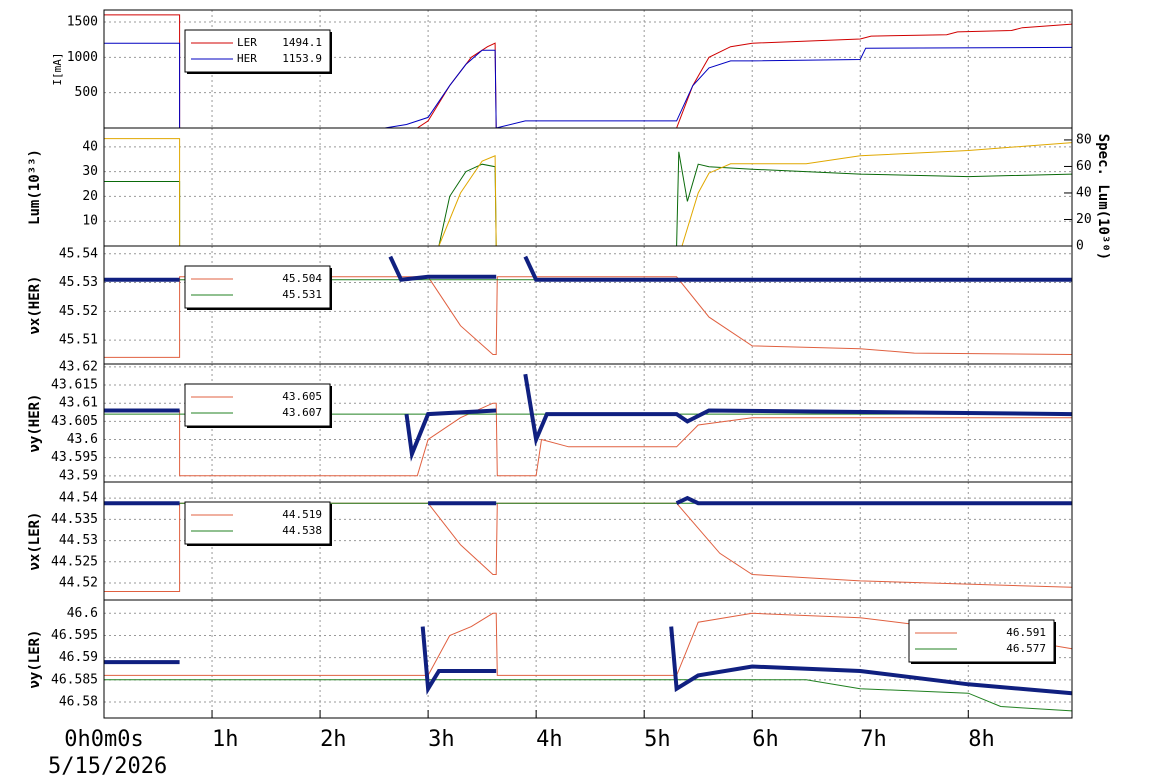  I want to click on x-tick-label: 4h, so click(549, 739).